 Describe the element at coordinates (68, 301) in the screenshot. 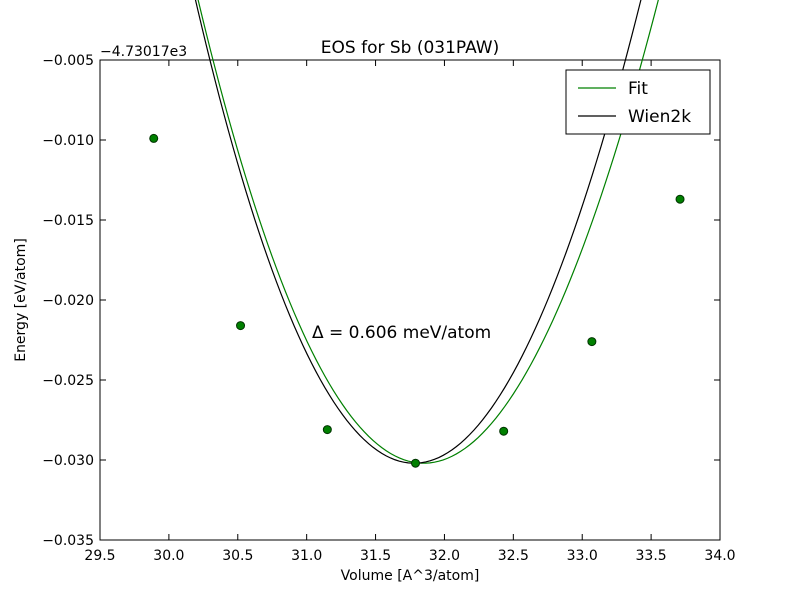

I see `y-tick-label: −0.020` at that location.